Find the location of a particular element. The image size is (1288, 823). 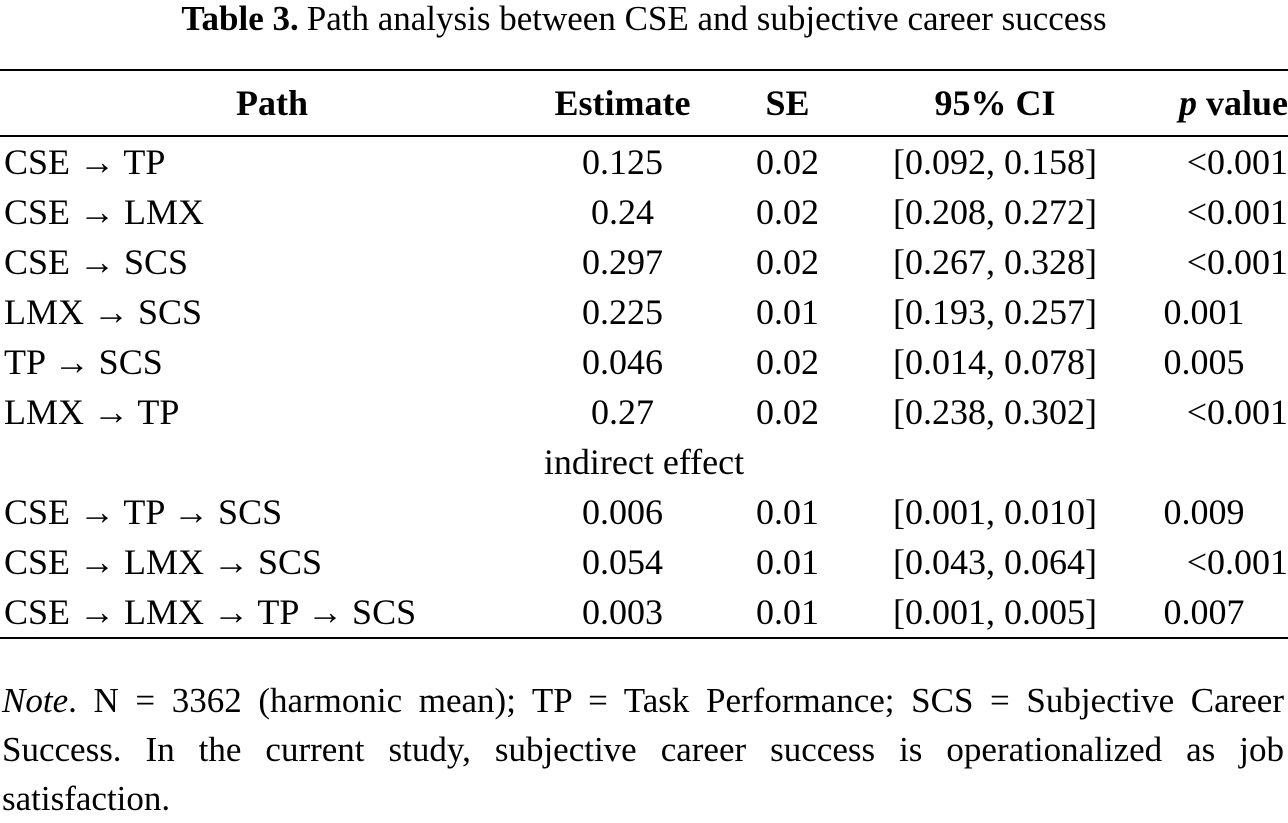

table-cell: 0.24 is located at coordinates (622, 212).